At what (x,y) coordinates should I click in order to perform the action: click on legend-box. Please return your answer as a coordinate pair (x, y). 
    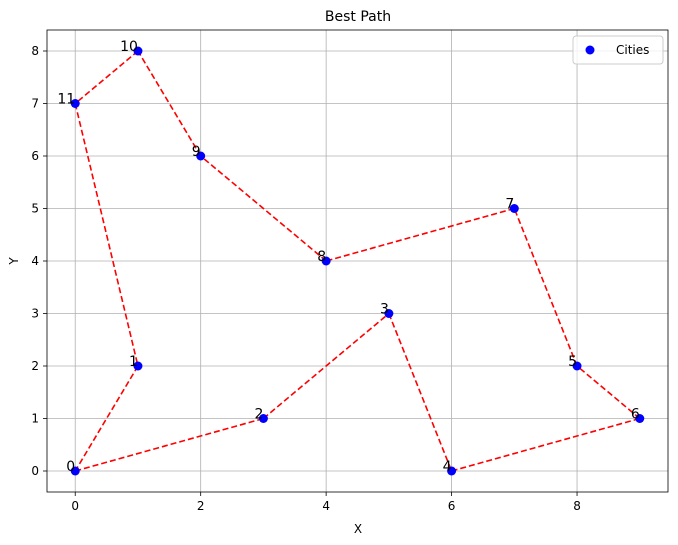
    Looking at the image, I should click on (618, 50).